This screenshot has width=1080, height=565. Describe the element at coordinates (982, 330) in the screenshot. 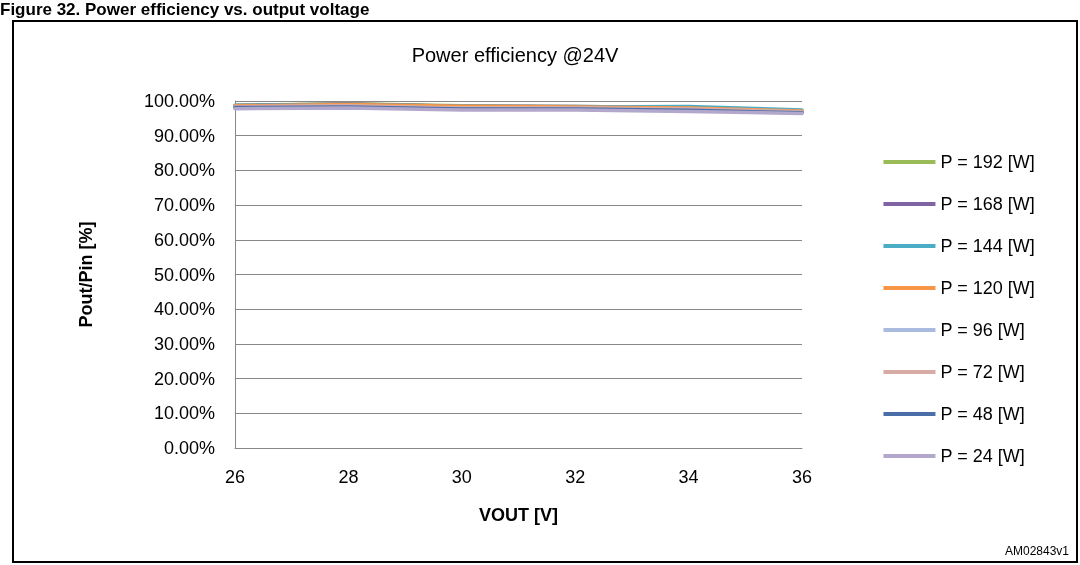

I see `legend-label: P = 96 [W]` at that location.